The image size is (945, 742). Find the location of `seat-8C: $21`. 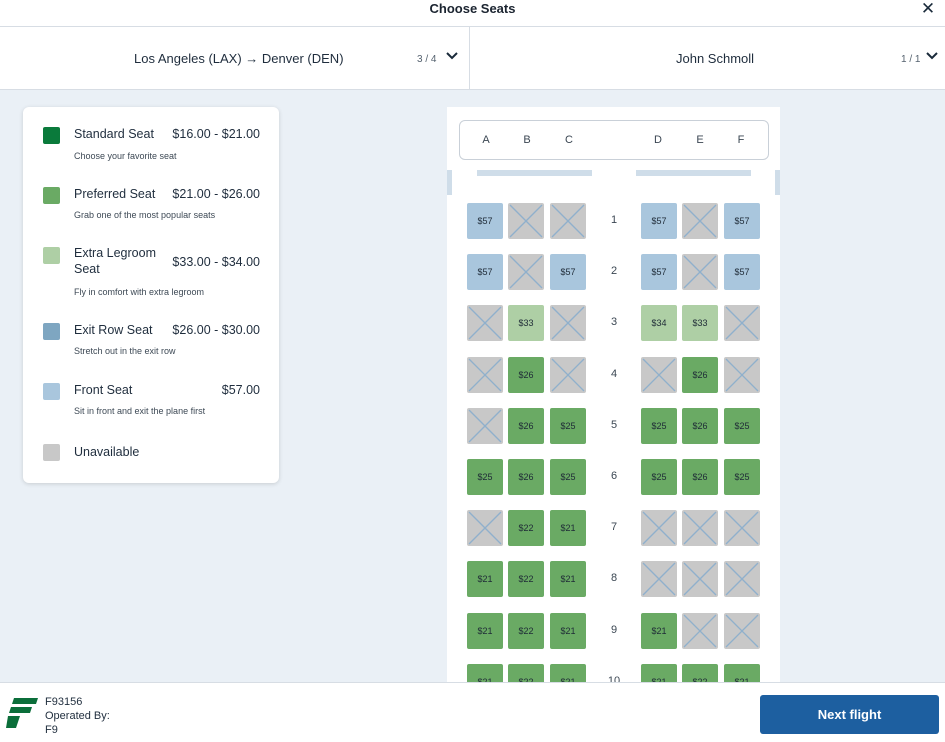

seat-8C: $21 is located at coordinates (568, 579).